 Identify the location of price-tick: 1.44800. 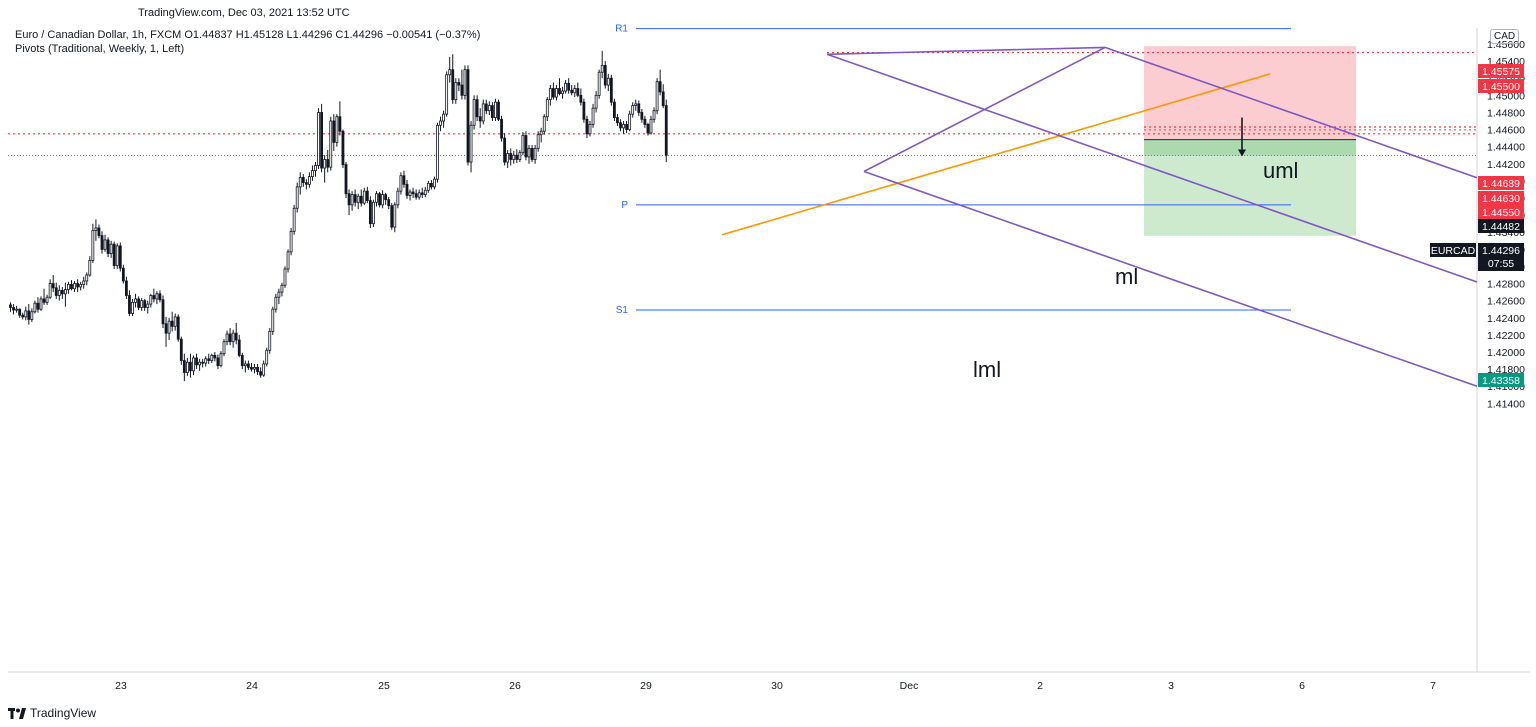
(1506, 113).